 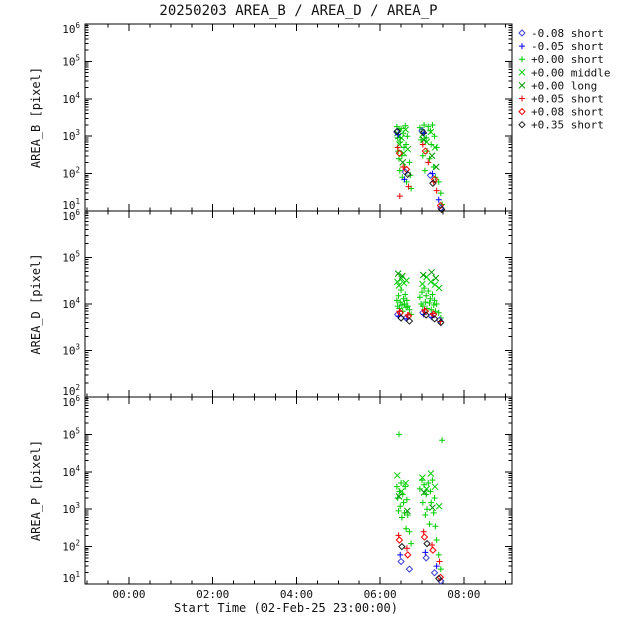 I want to click on series--0.08-short, so click(x=421, y=569).